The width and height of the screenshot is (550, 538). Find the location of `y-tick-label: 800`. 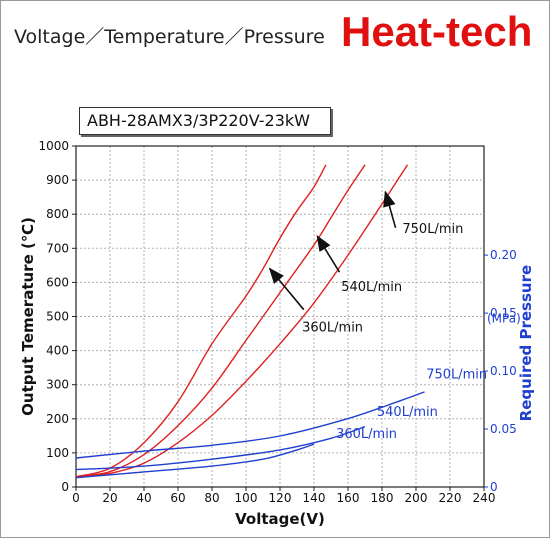

y-tick-label: 800 is located at coordinates (57, 214).